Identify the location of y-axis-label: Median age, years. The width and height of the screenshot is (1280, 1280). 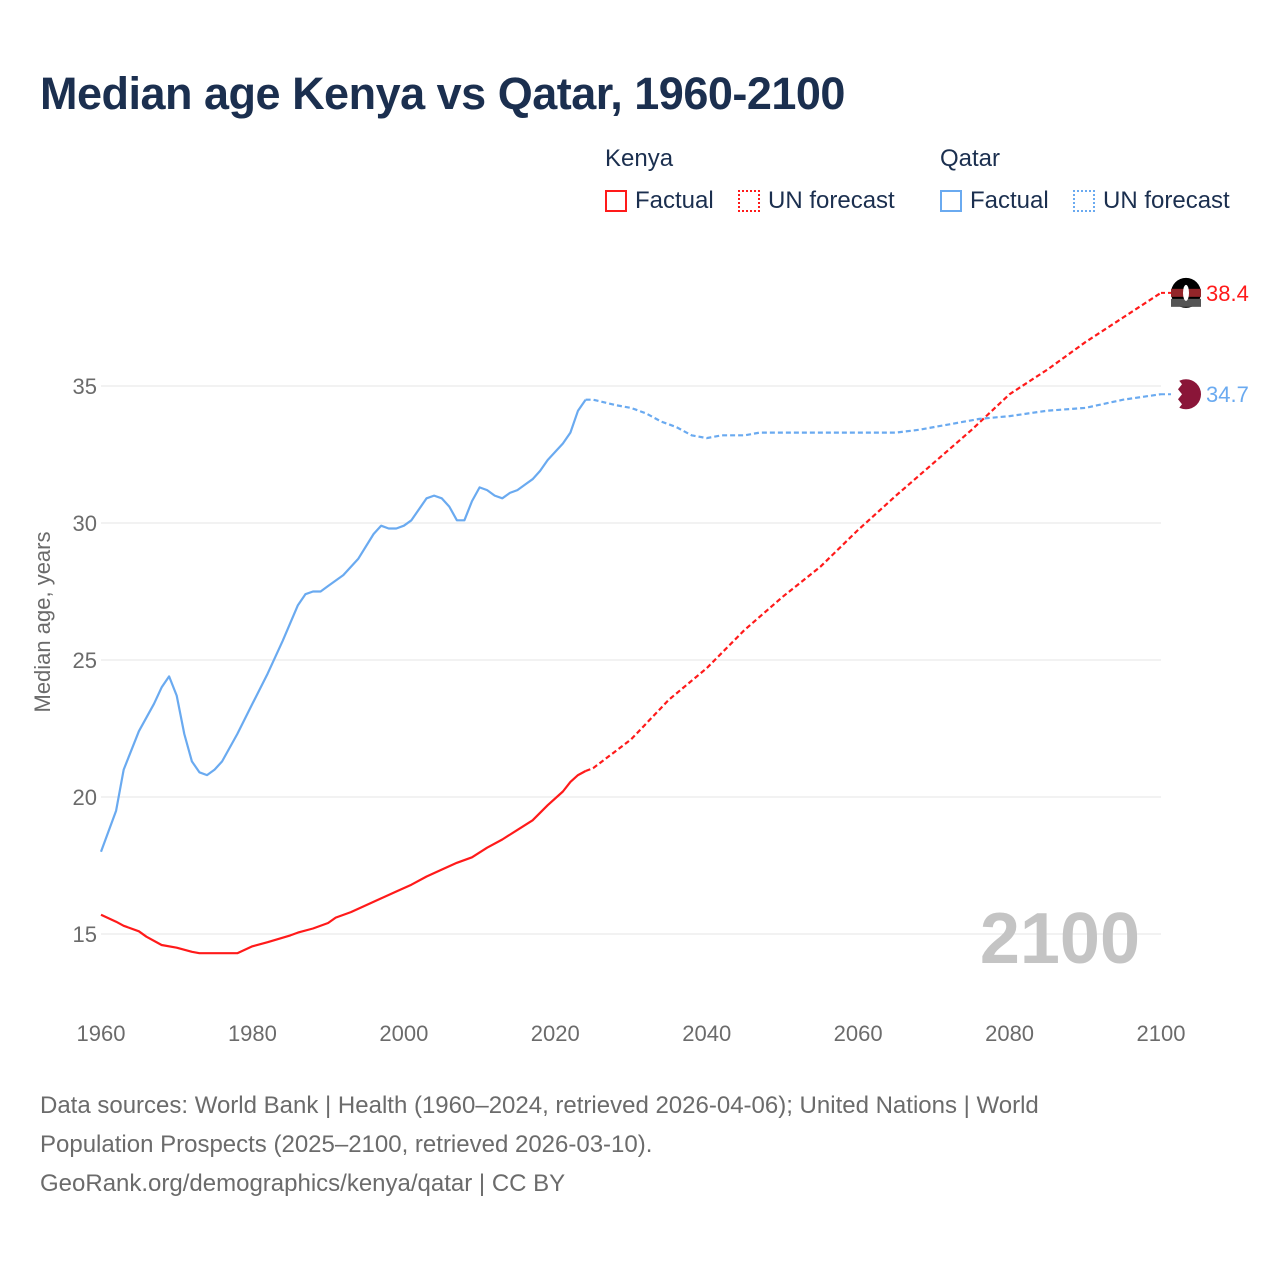
(42, 622).